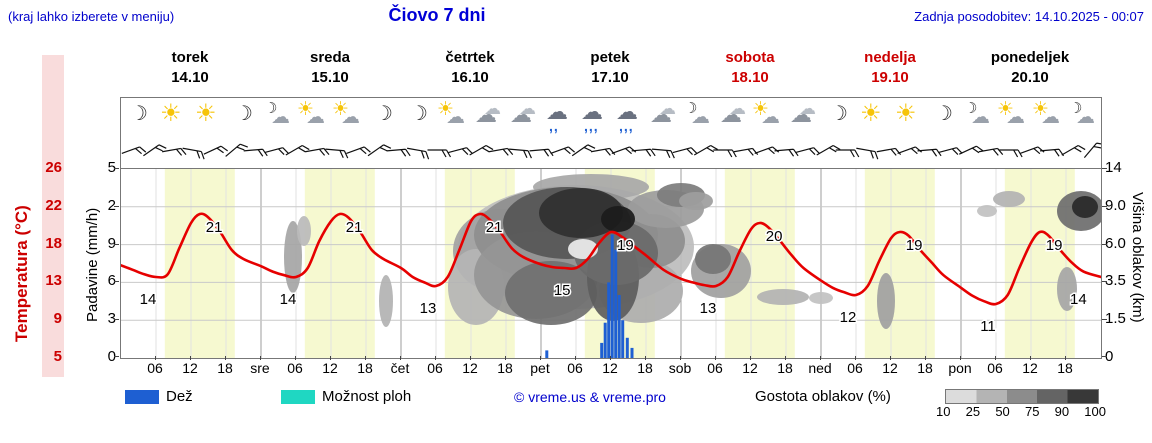 The height and width of the screenshot is (443, 1152). What do you see at coordinates (590, 397) in the screenshot?
I see `copyright-link: © vreme.us & vreme.pro` at bounding box center [590, 397].